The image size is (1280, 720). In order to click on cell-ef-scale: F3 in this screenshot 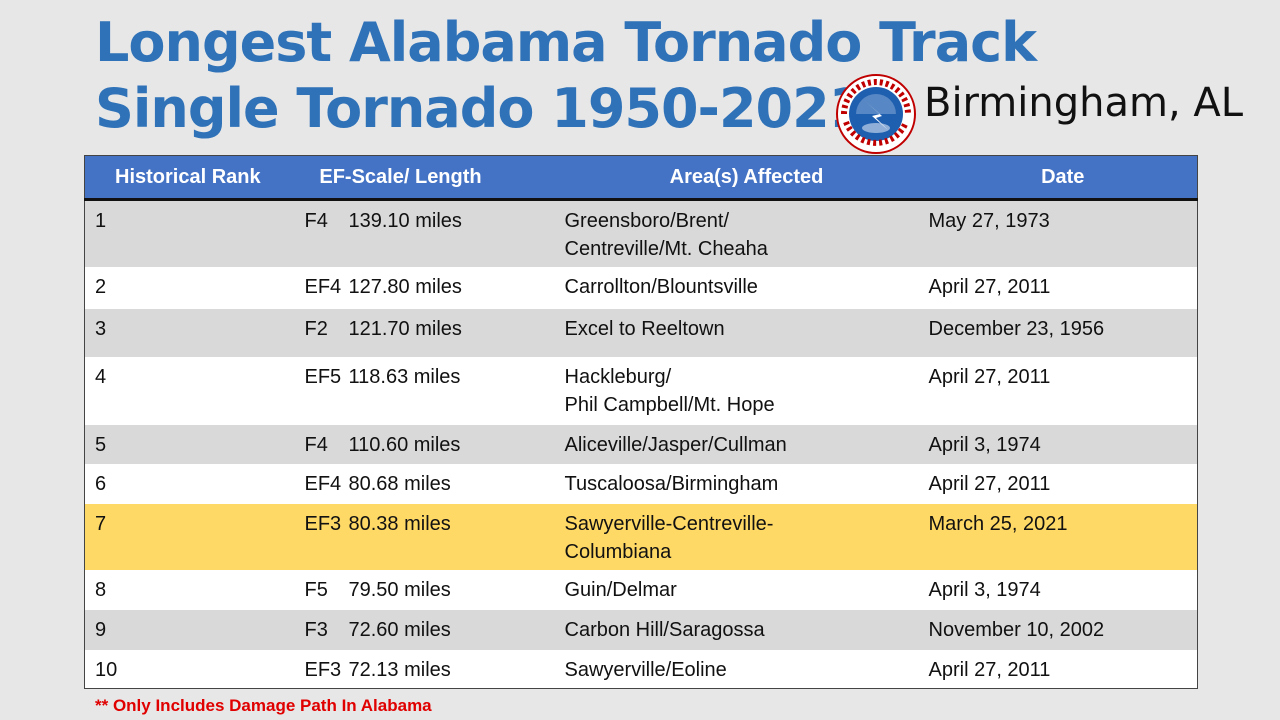, I will do `click(316, 630)`.